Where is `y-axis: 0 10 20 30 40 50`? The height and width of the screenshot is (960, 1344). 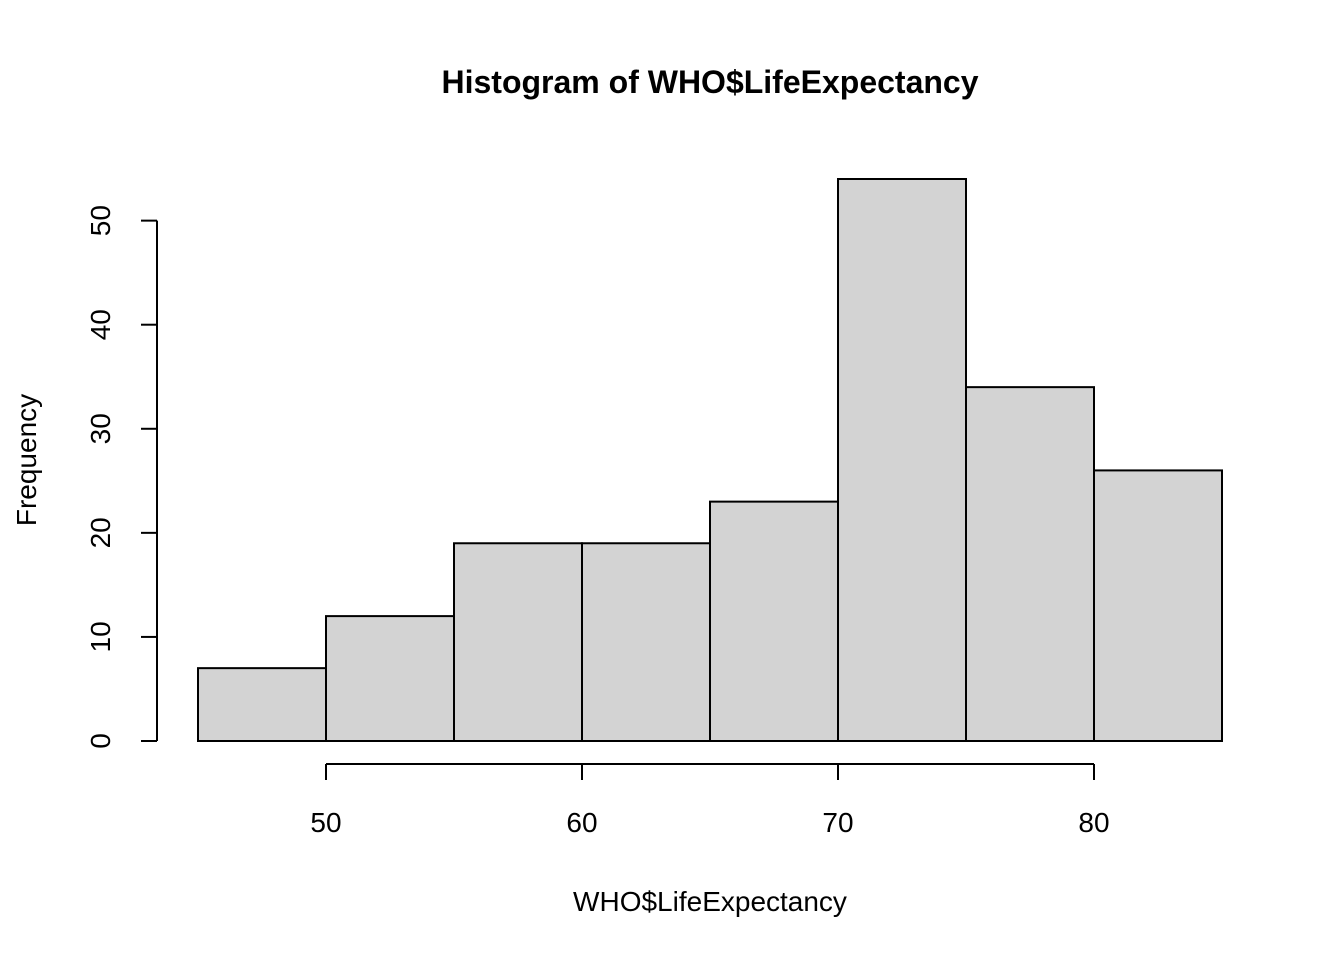
y-axis: 0 10 20 30 40 50 is located at coordinates (121, 477).